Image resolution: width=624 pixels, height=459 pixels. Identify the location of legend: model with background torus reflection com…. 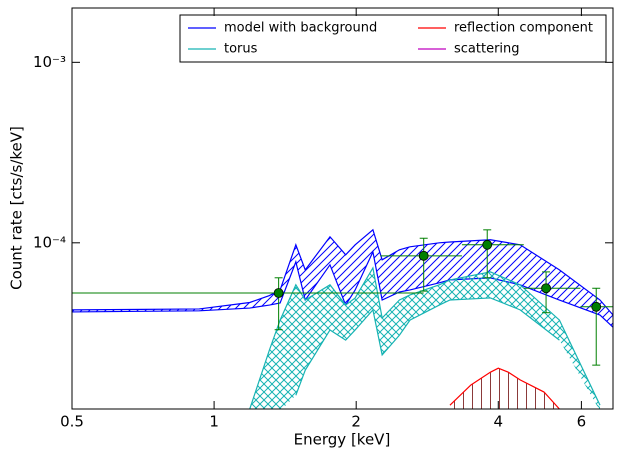
(393, 38).